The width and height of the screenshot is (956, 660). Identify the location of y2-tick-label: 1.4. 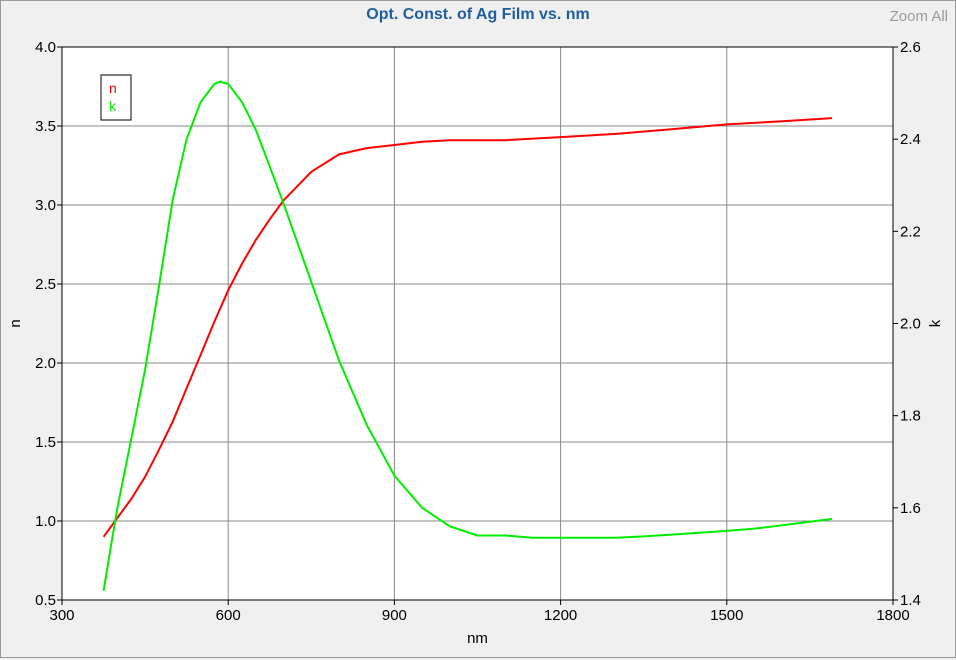
(910, 600).